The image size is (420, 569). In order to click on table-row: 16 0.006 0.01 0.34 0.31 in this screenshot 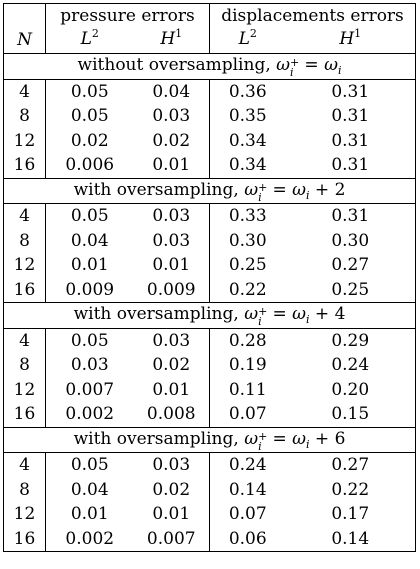, I will do `click(210, 165)`.